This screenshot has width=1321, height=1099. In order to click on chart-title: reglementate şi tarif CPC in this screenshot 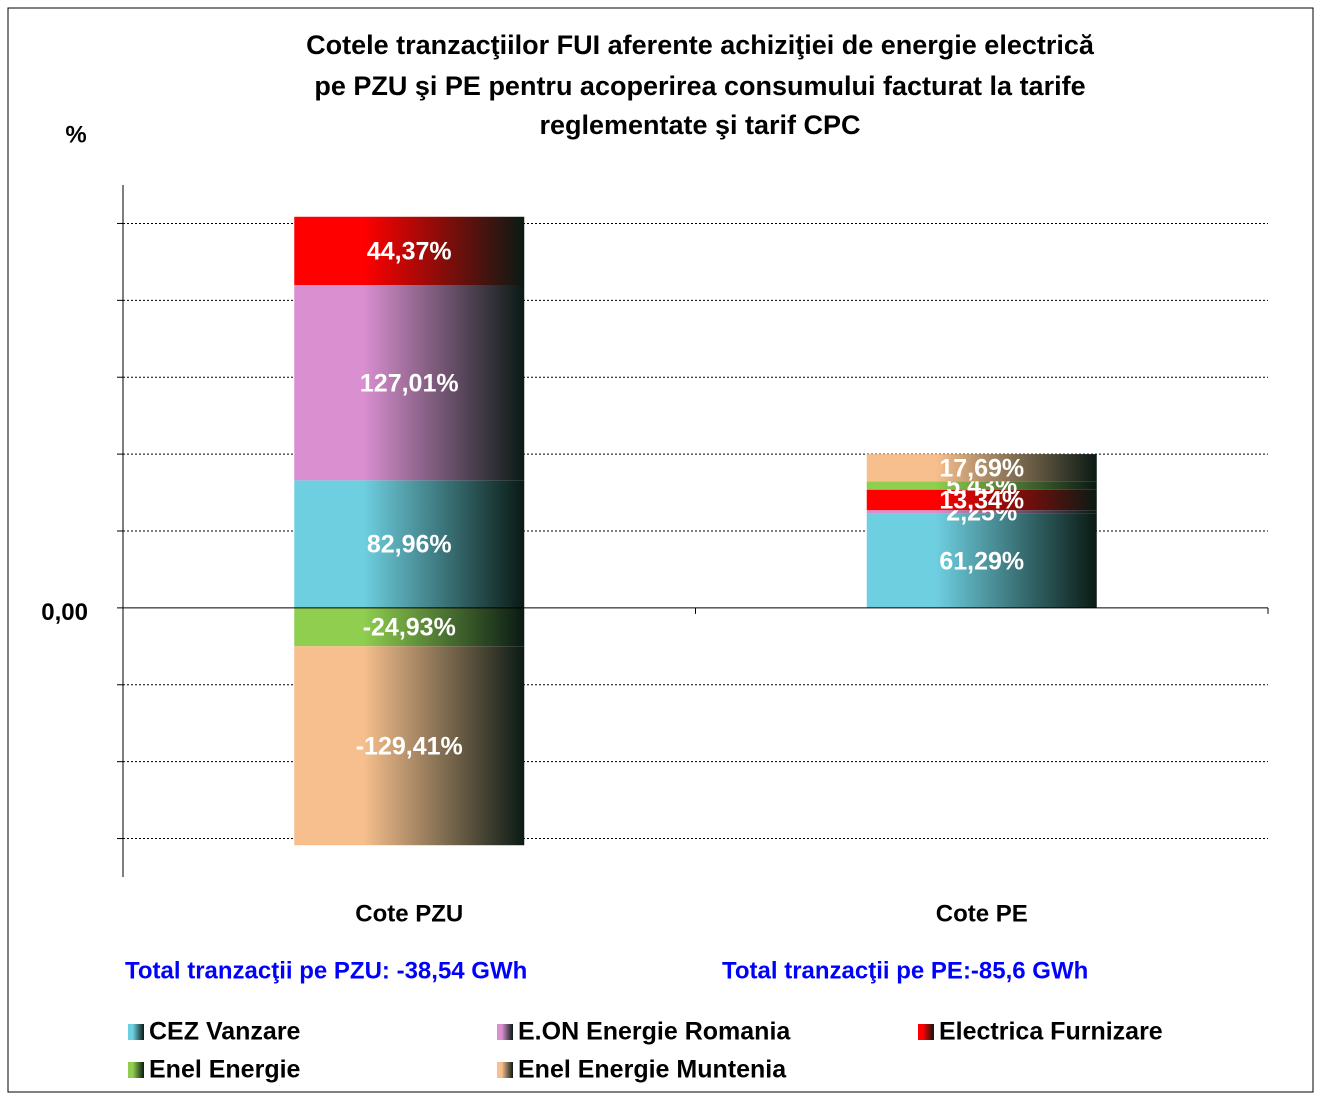, I will do `click(699, 125)`.